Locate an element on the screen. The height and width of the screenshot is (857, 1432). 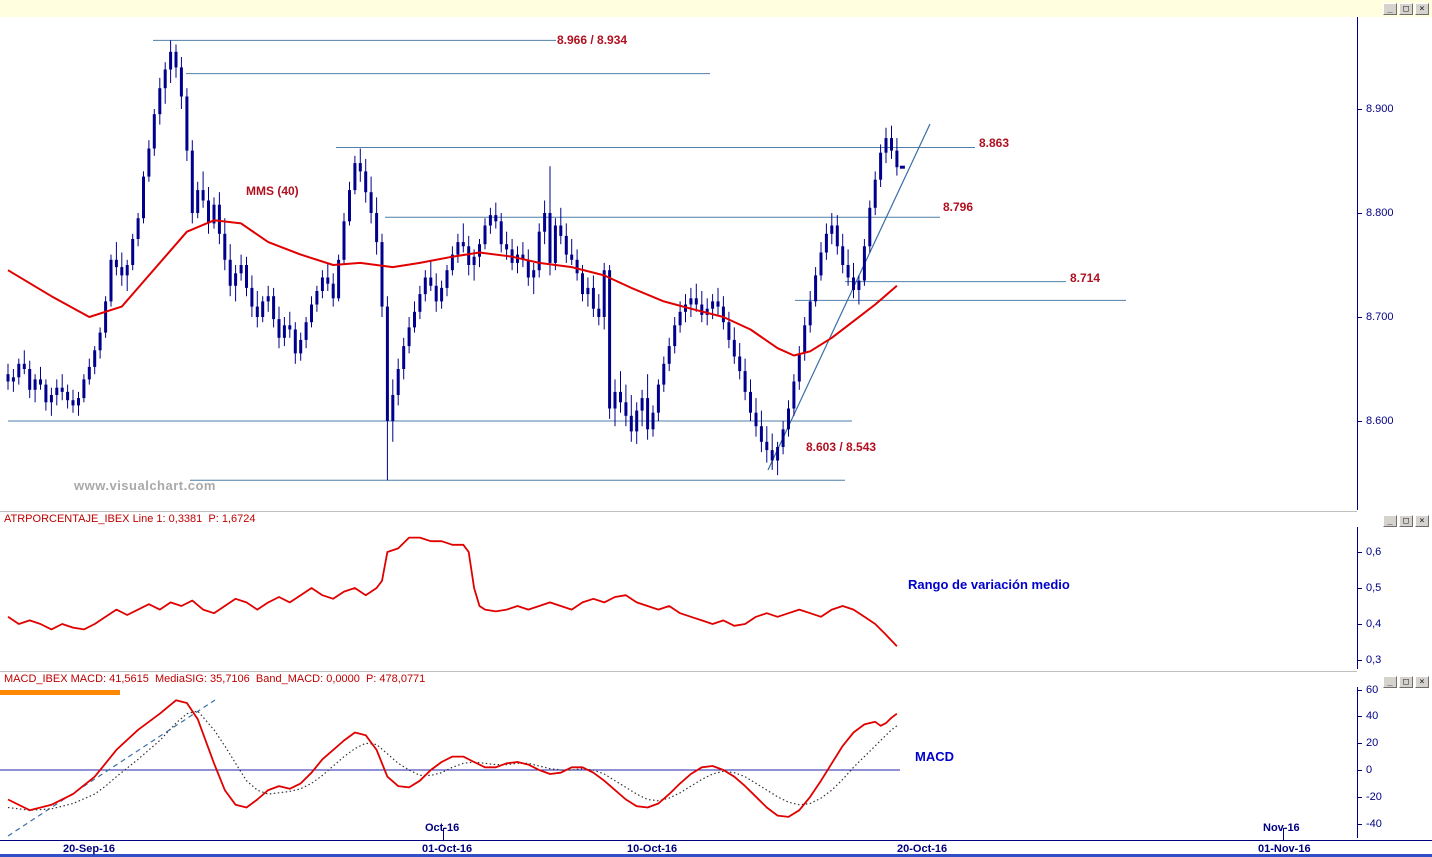
atr-axis-tick-label: 0,3 is located at coordinates (1374, 660).